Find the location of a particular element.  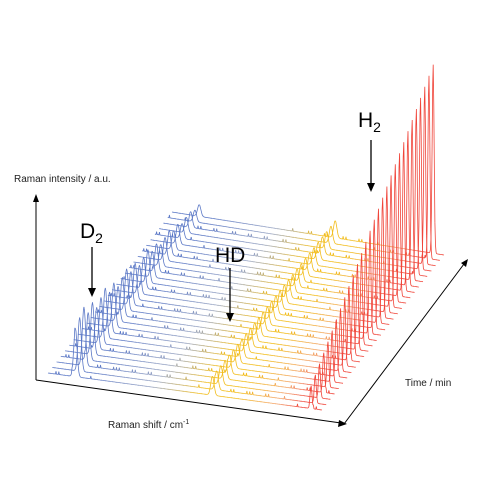

annotation-h2-base: H is located at coordinates (365, 120).